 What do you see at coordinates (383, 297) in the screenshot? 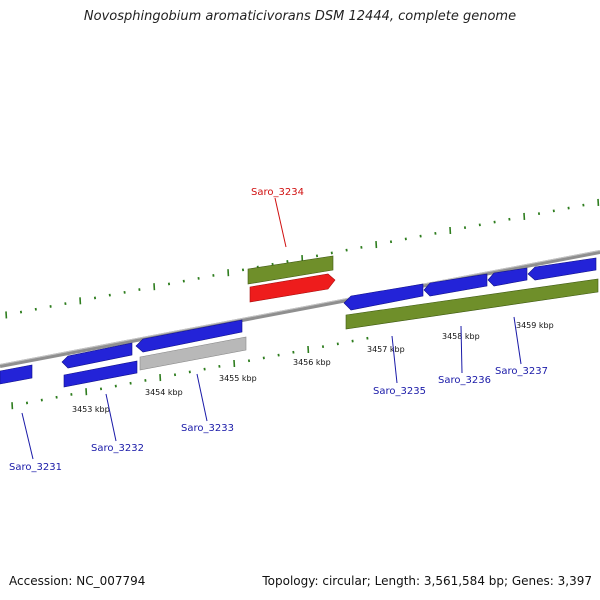
I see `gene-saro-3235-arrow` at bounding box center [383, 297].